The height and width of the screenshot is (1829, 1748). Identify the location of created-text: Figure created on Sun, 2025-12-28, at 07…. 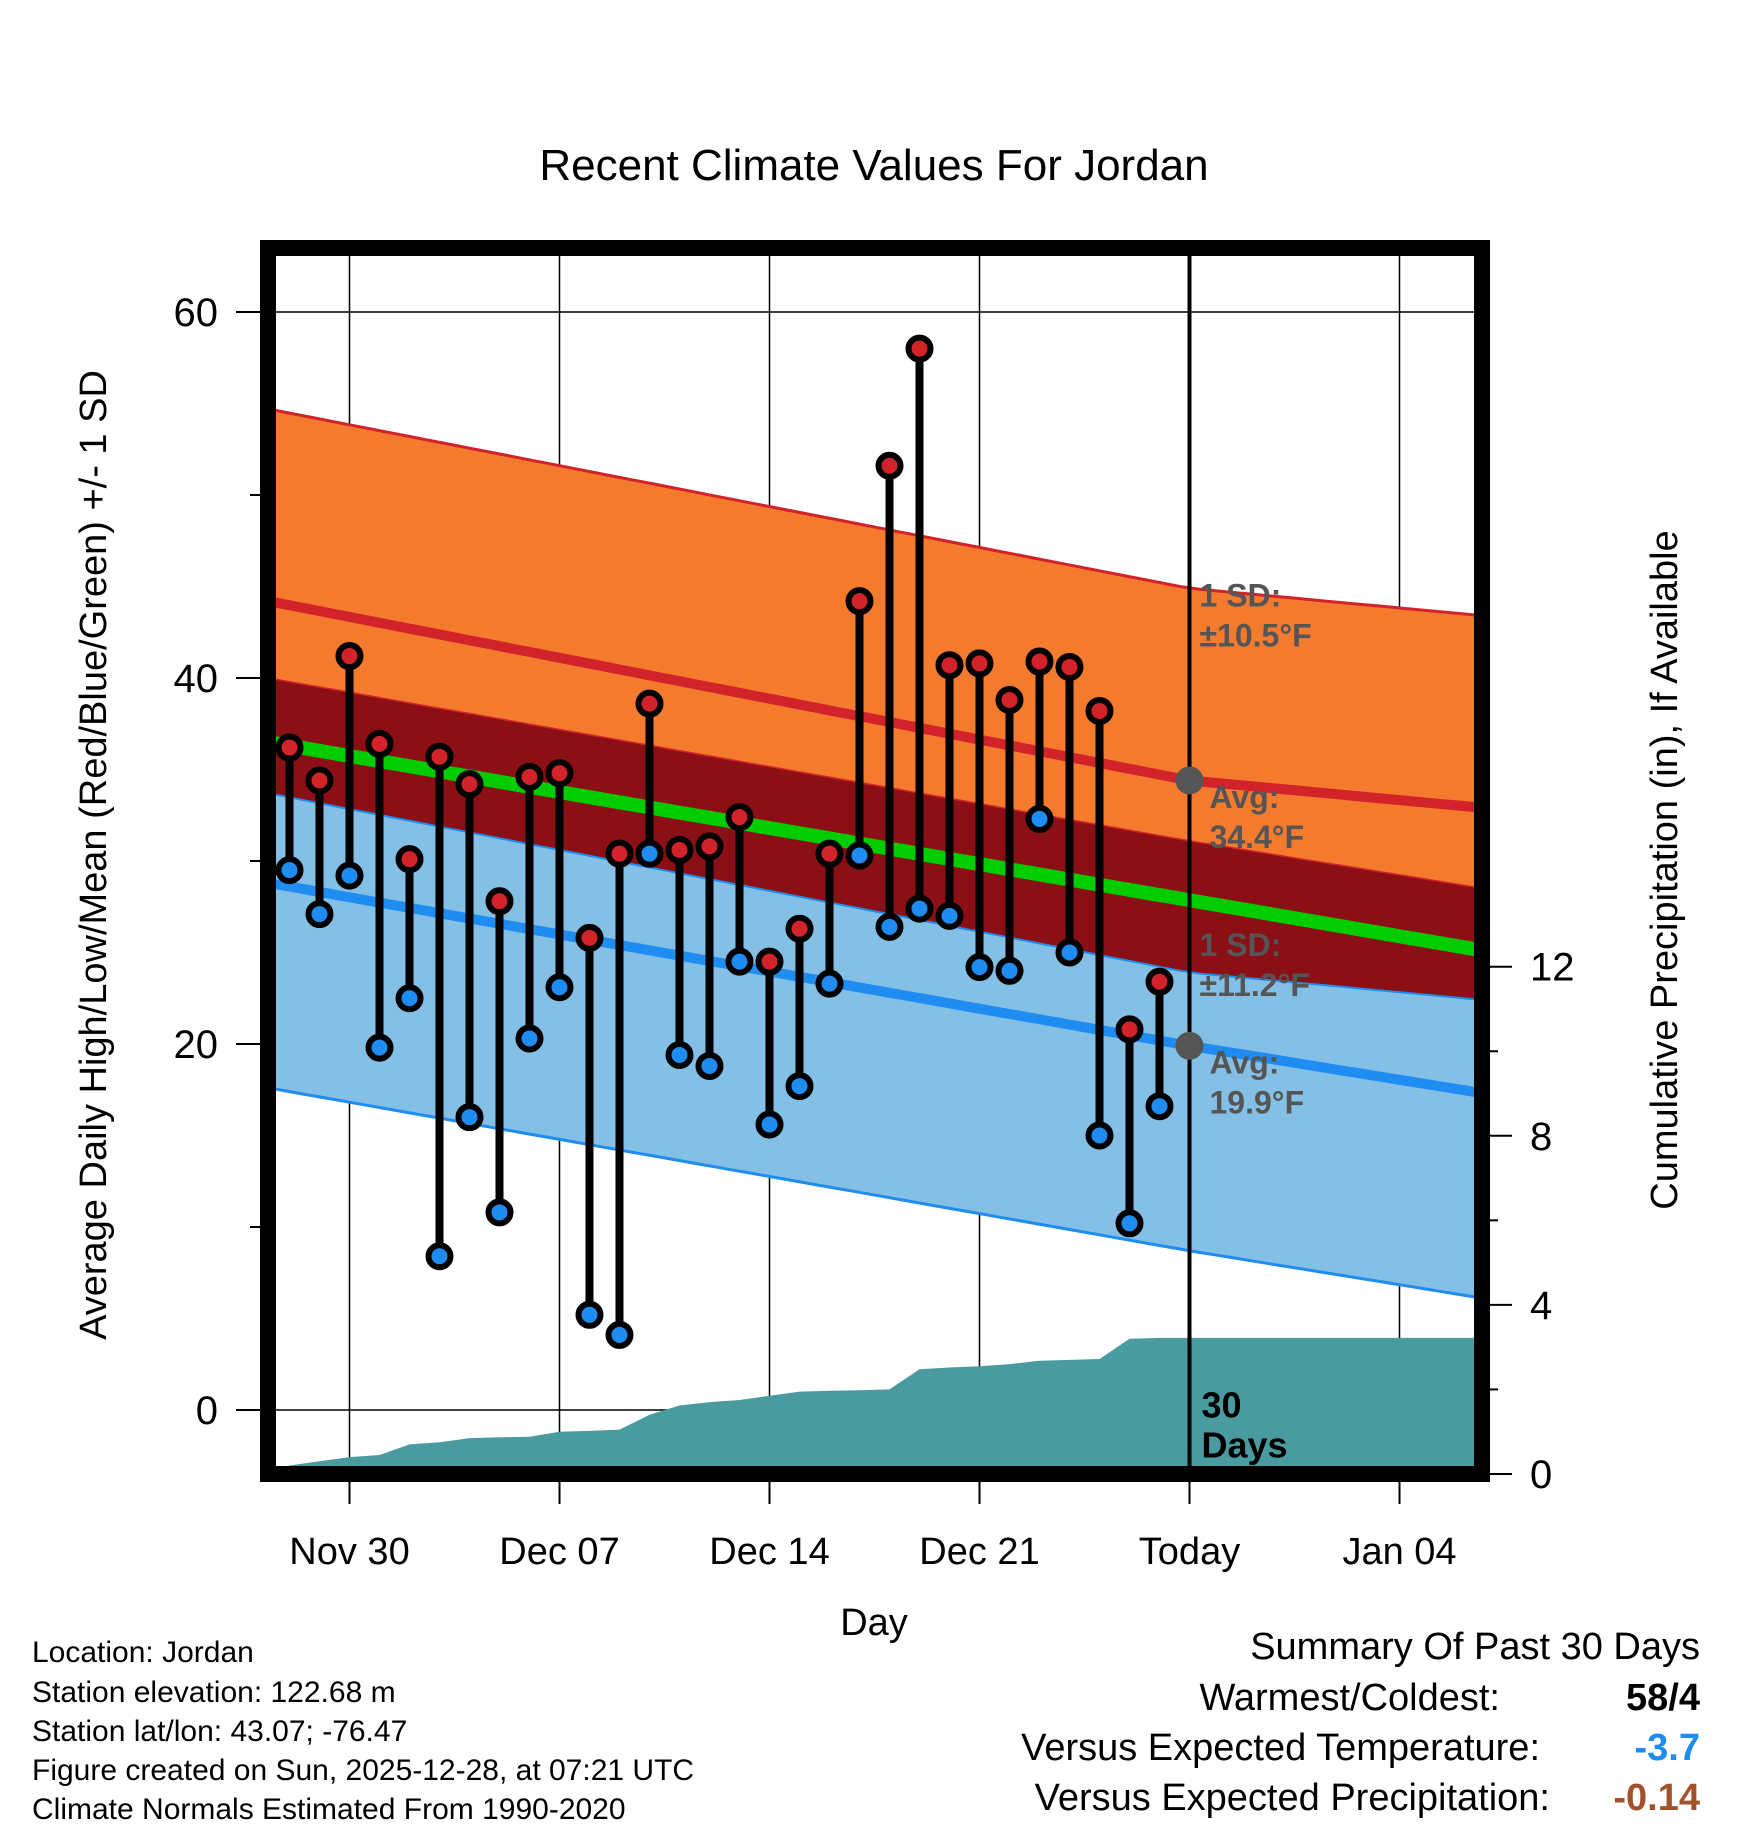
(363, 1770).